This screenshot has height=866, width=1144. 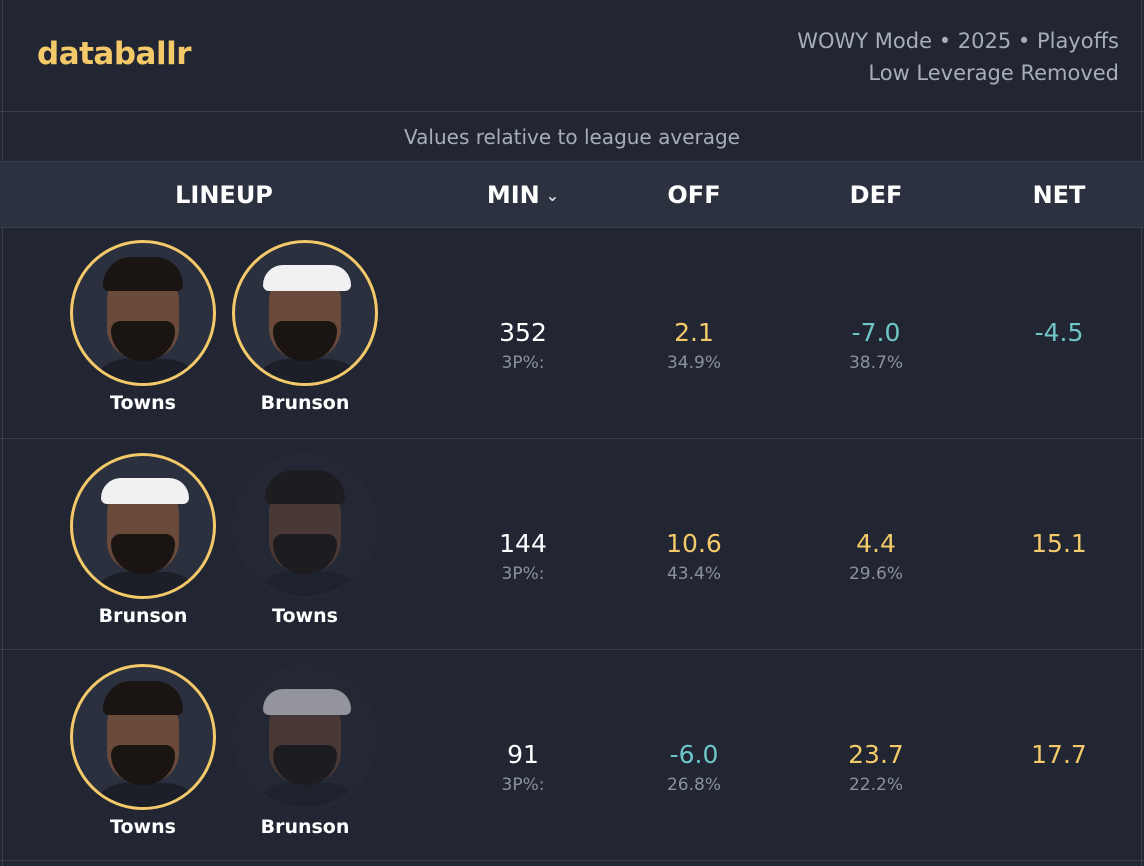 What do you see at coordinates (1059, 195) in the screenshot?
I see `column-header-net: NET` at bounding box center [1059, 195].